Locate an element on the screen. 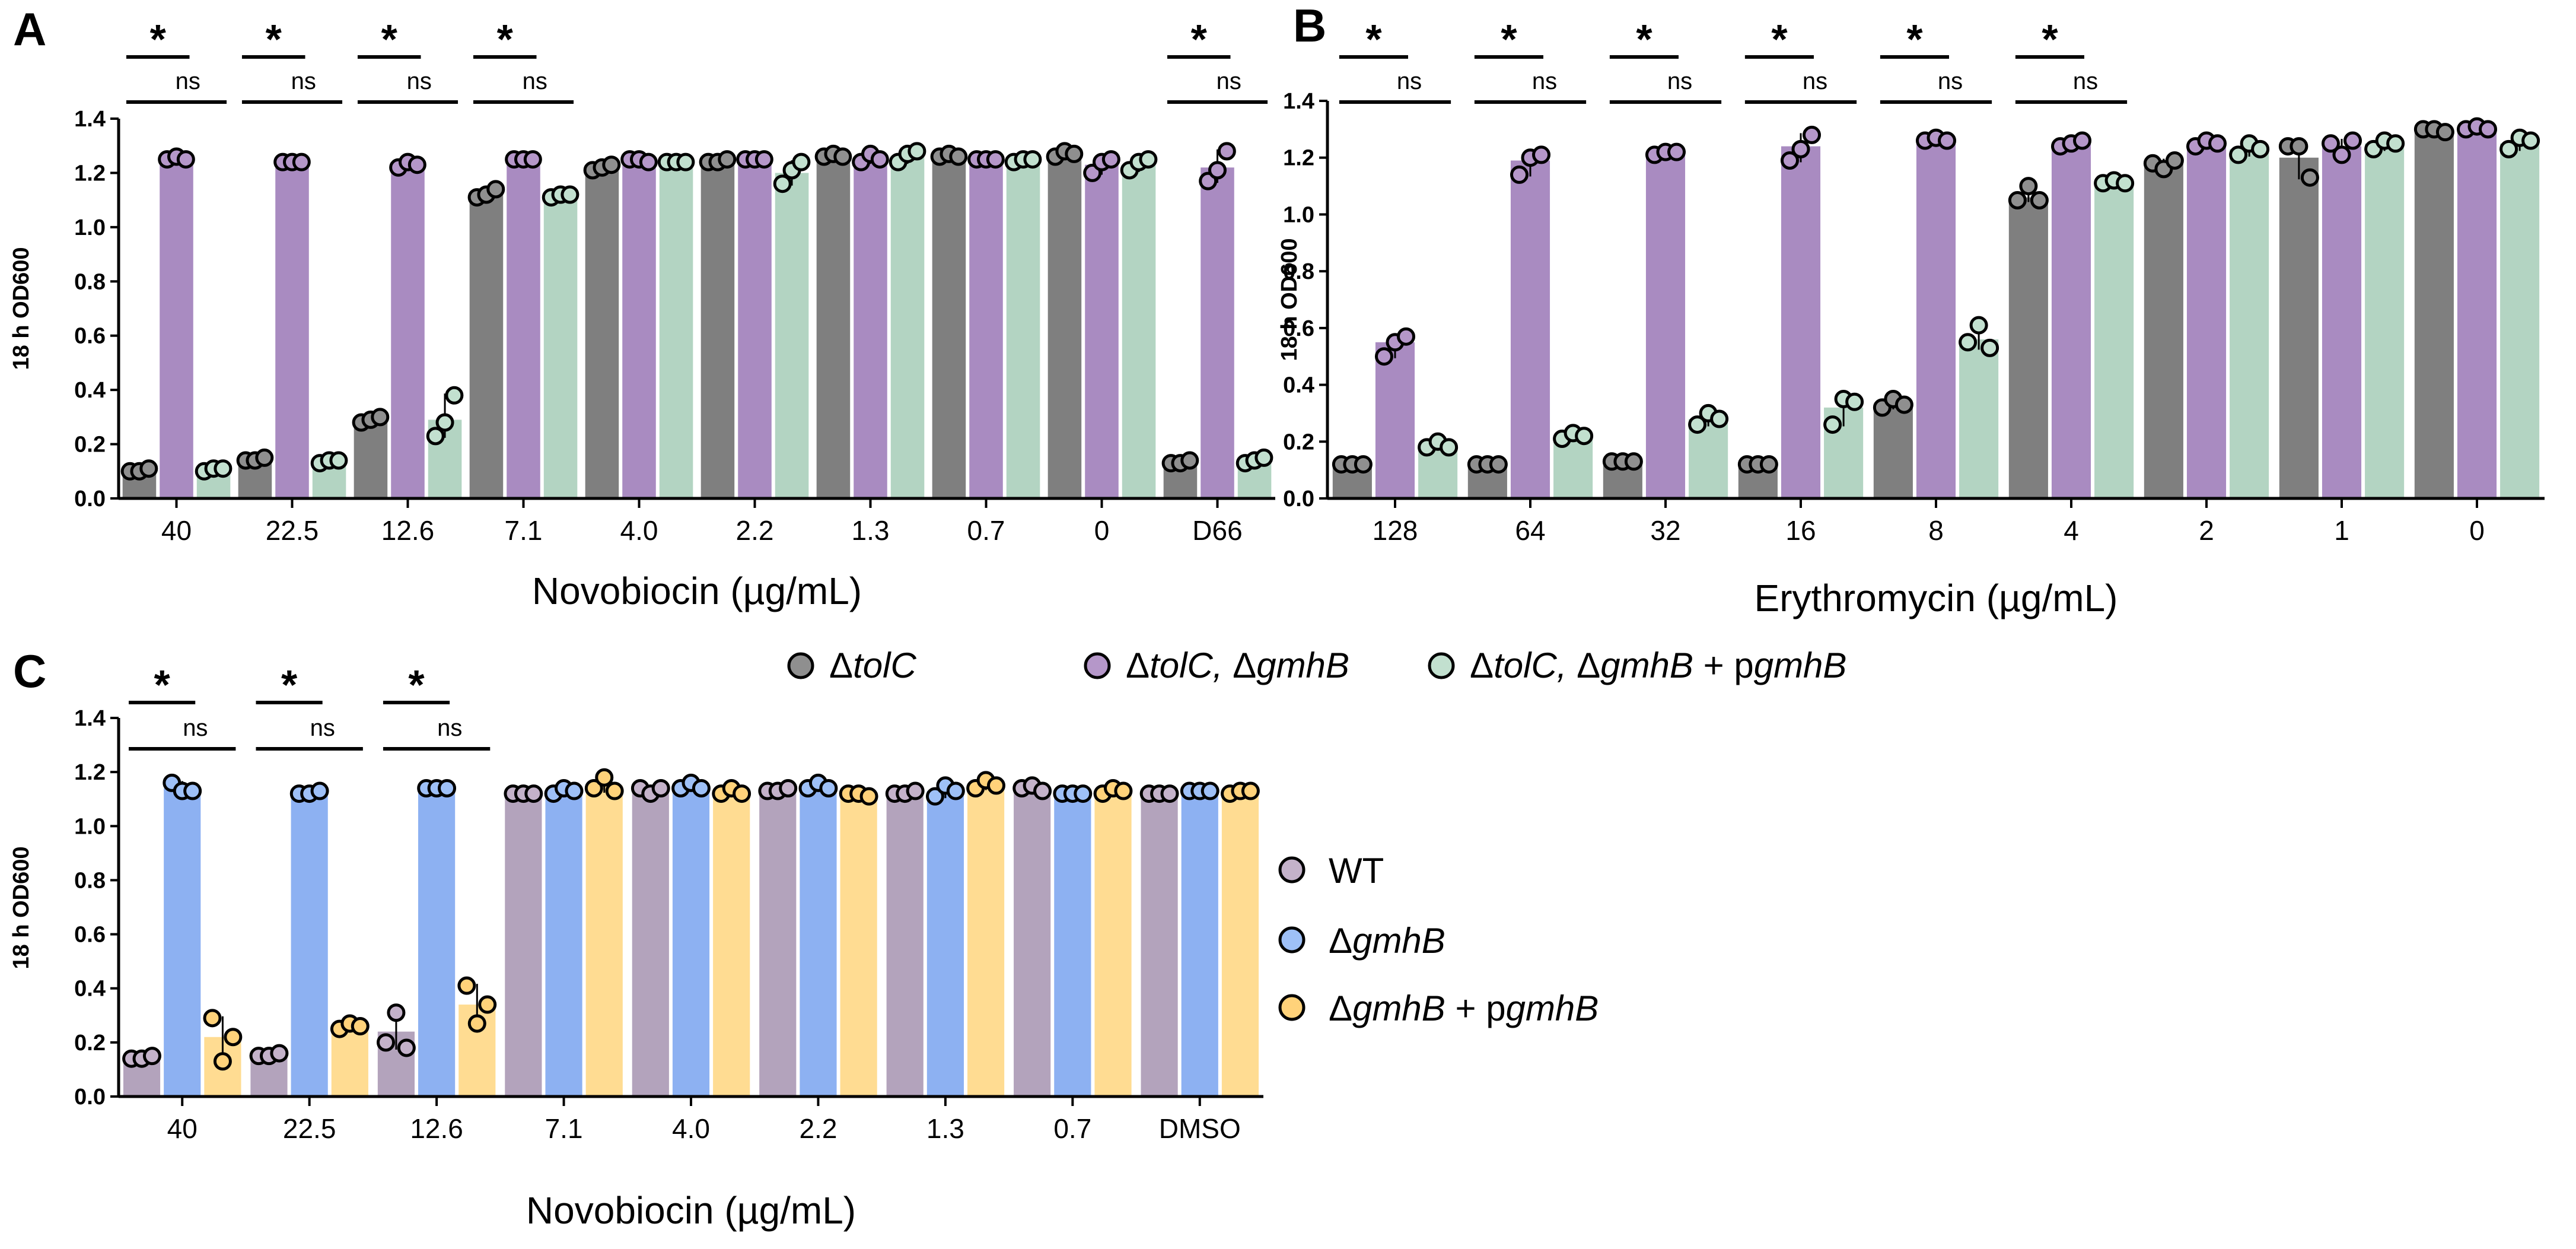  x-tick-label: 40 is located at coordinates (182, 1129).